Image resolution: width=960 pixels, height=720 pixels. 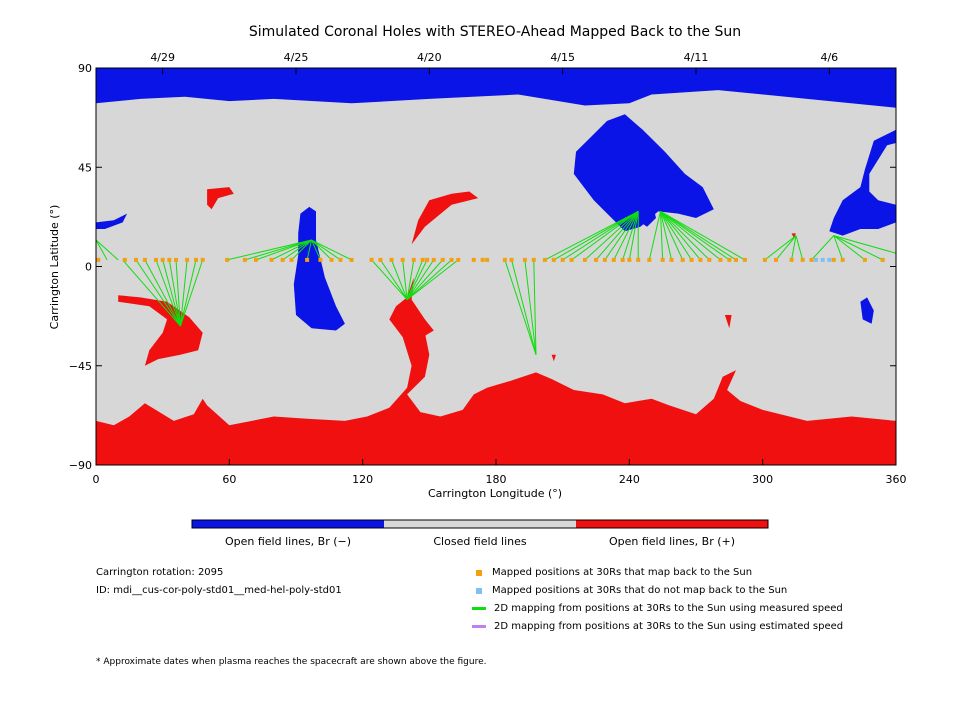 I want to click on x-tick-label-3: 180, so click(x=496, y=479).